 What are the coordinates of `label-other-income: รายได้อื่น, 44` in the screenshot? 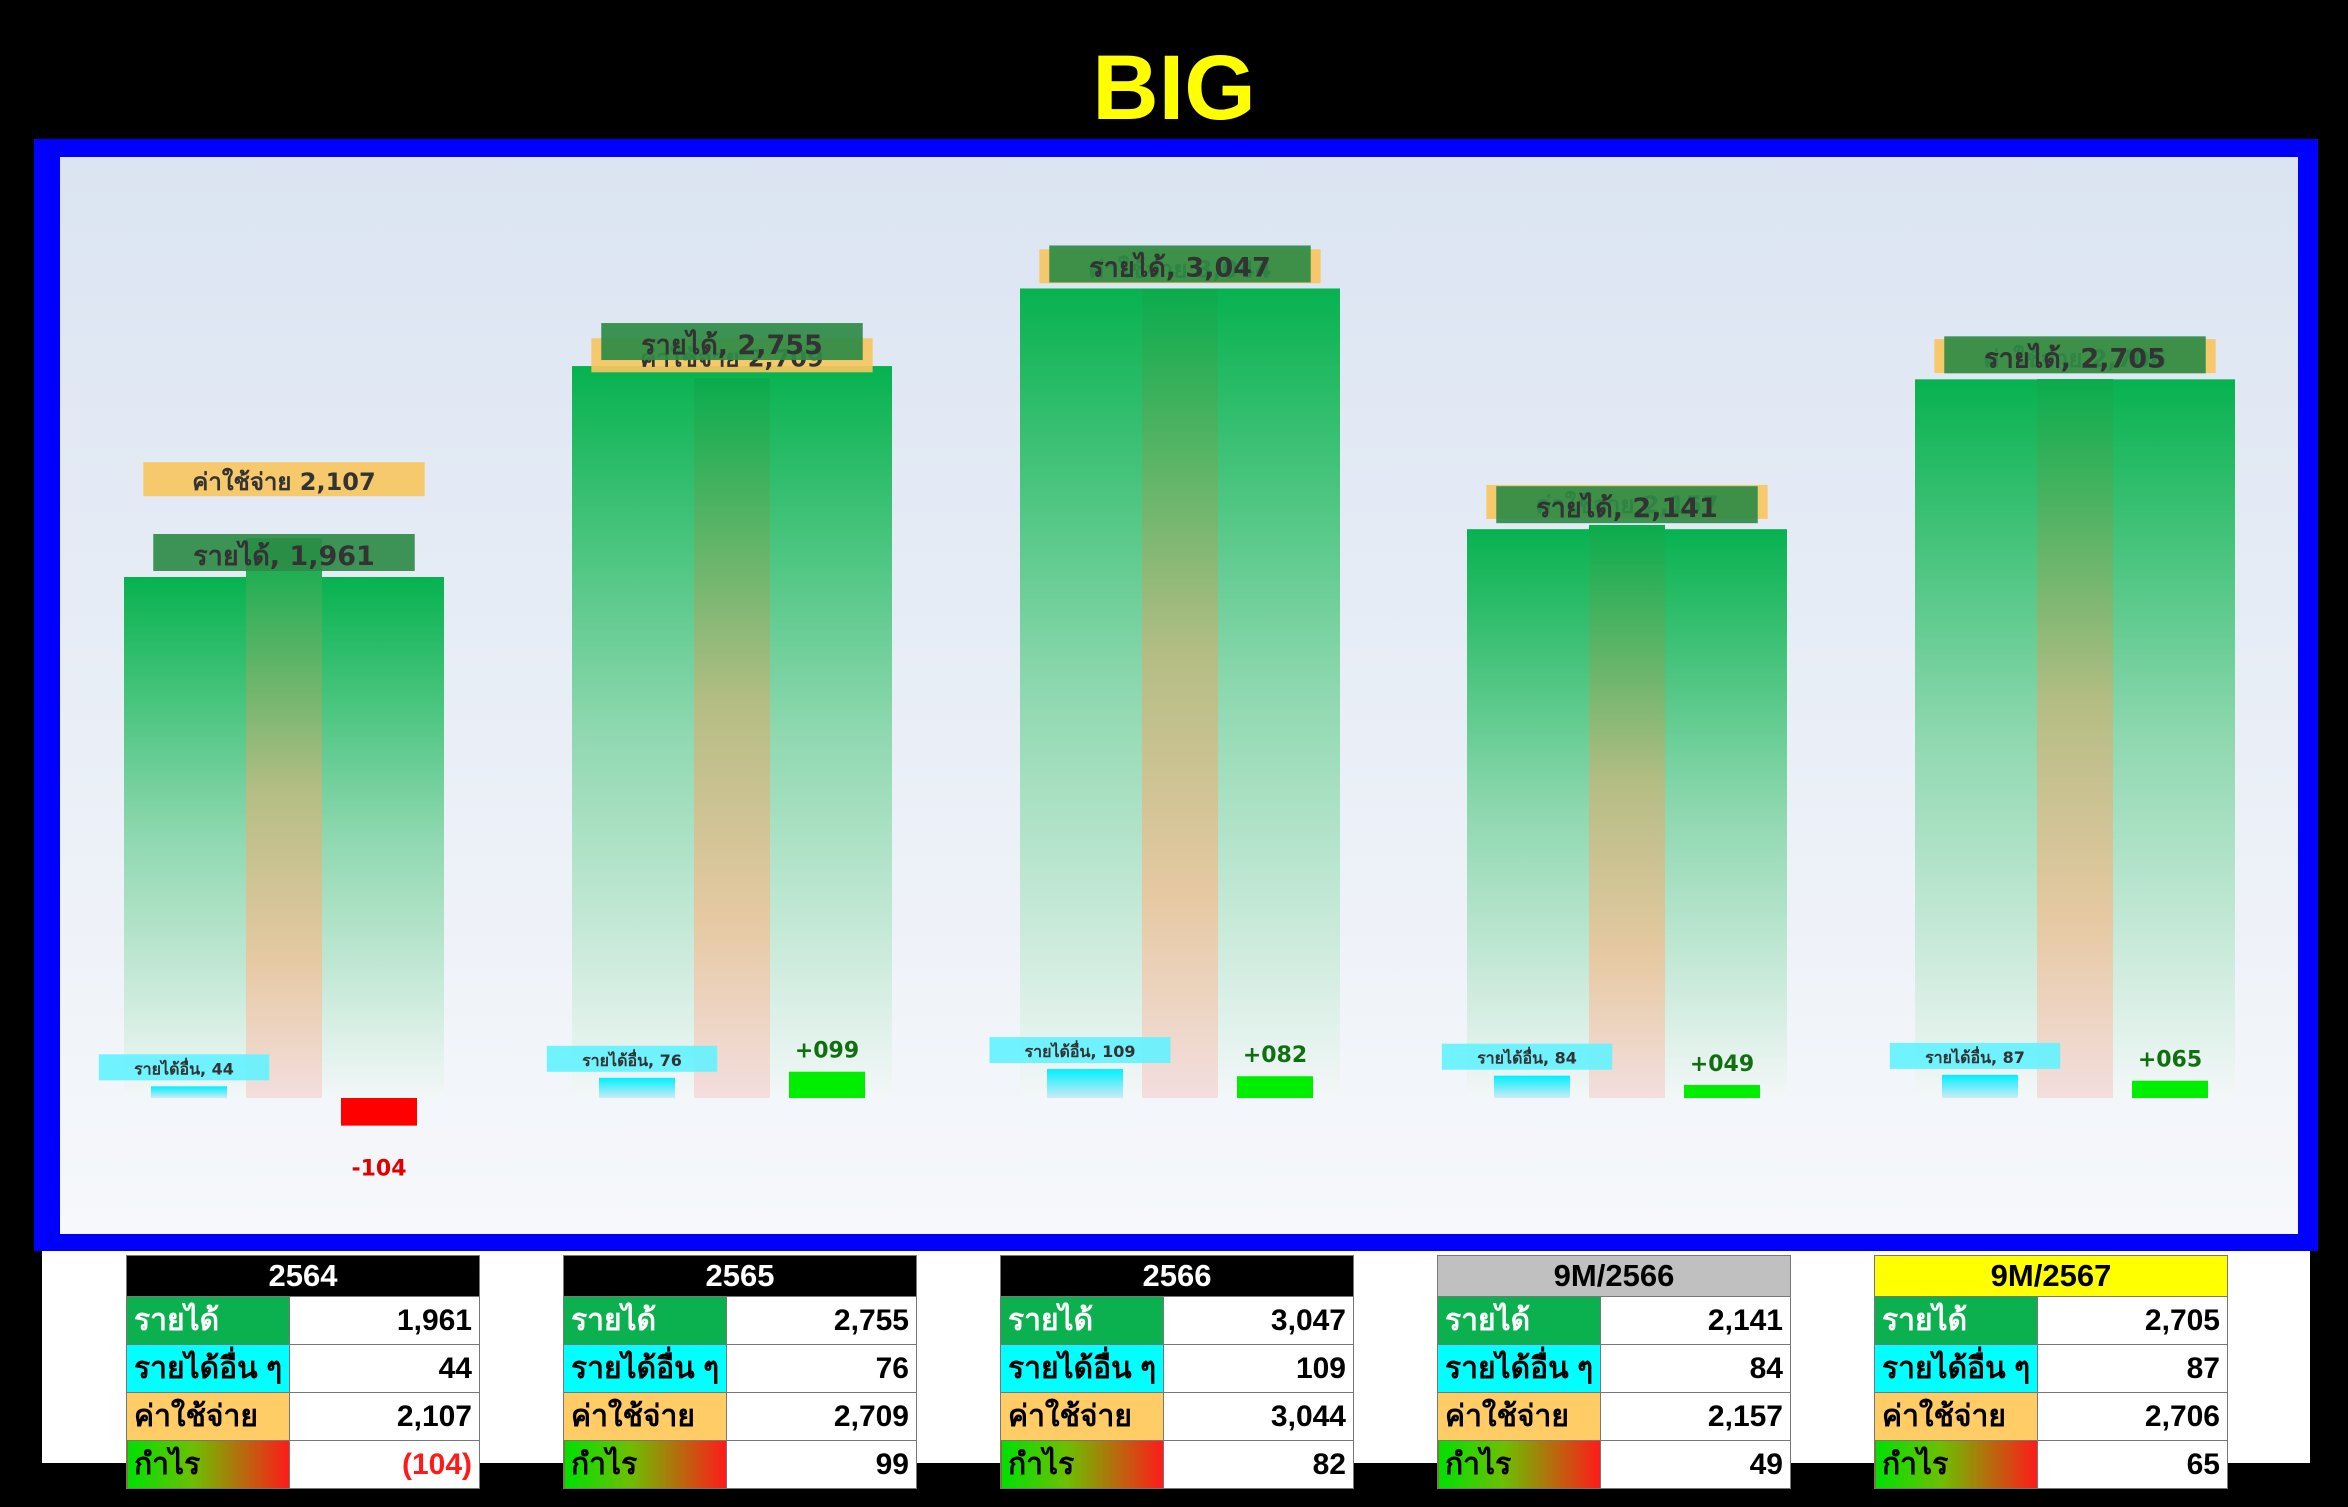 It's located at (184, 1067).